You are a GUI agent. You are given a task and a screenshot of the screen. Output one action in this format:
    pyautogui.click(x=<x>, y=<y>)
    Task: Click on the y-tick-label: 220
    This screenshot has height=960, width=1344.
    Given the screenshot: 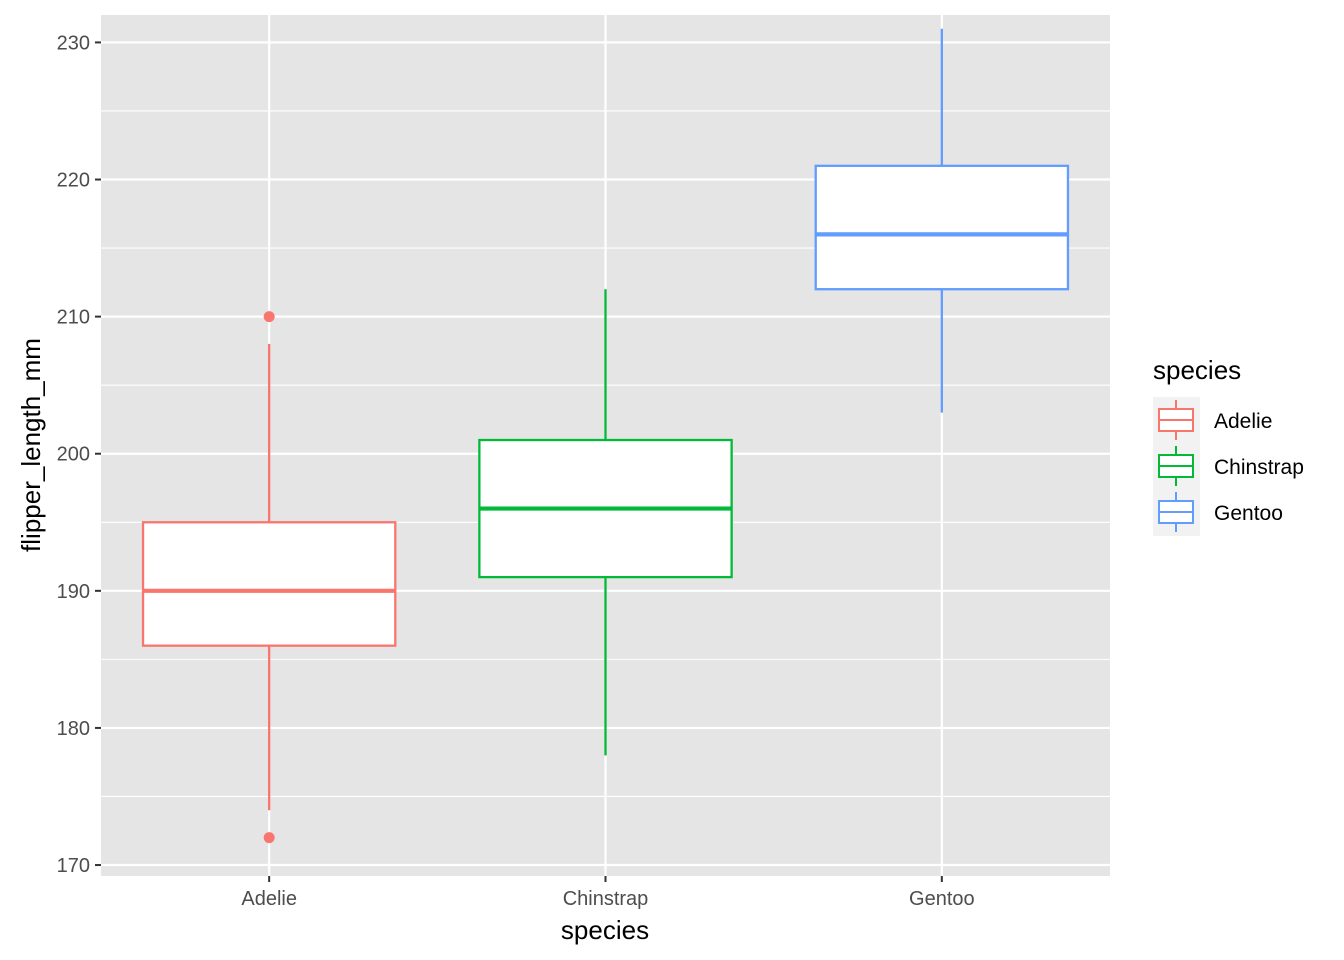 What is the action you would take?
    pyautogui.click(x=73, y=181)
    